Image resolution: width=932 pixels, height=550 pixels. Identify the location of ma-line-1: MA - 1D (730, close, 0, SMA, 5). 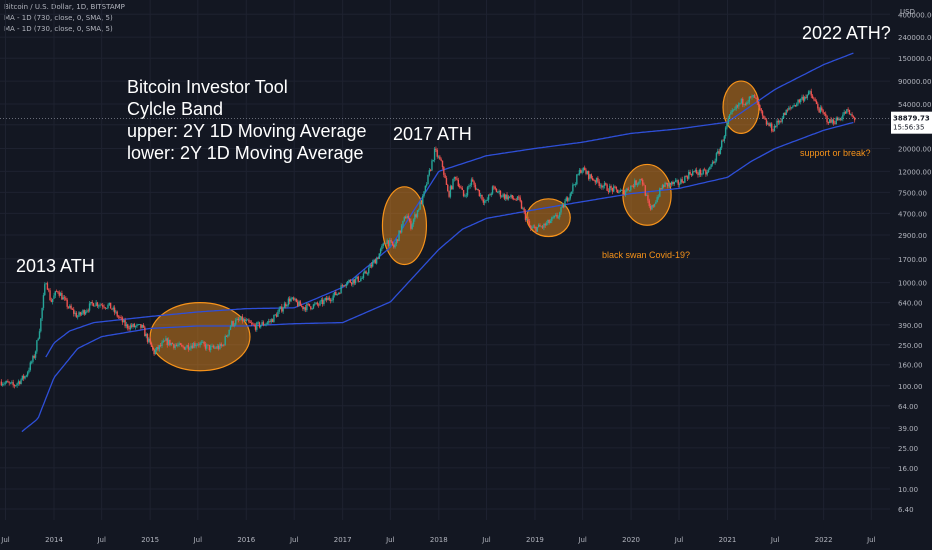
(58, 18).